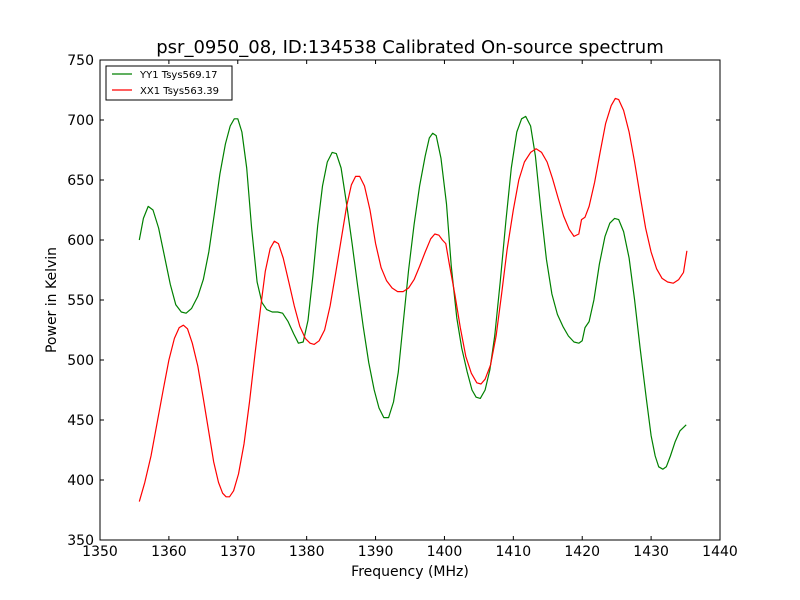  I want to click on legend-label-xx1: XX1 Tsys563.39, so click(179, 91).